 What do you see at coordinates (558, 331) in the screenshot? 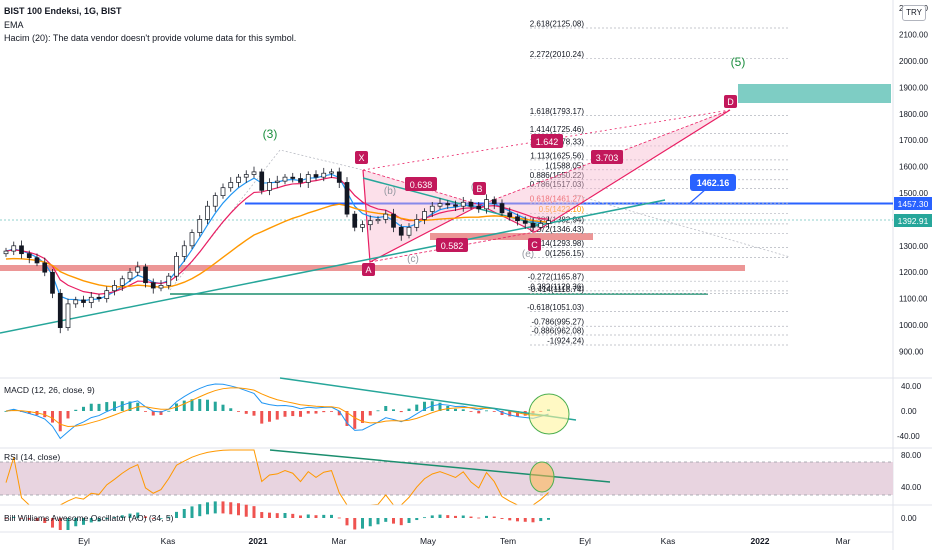
I see `fib-level-label-20: -0.886(962.08)` at bounding box center [558, 331].